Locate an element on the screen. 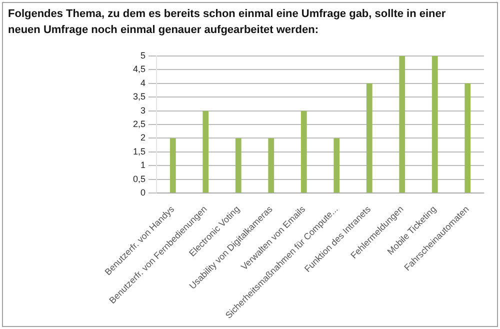 The height and width of the screenshot is (329, 500). y-tick-label: 2 is located at coordinates (143, 137).